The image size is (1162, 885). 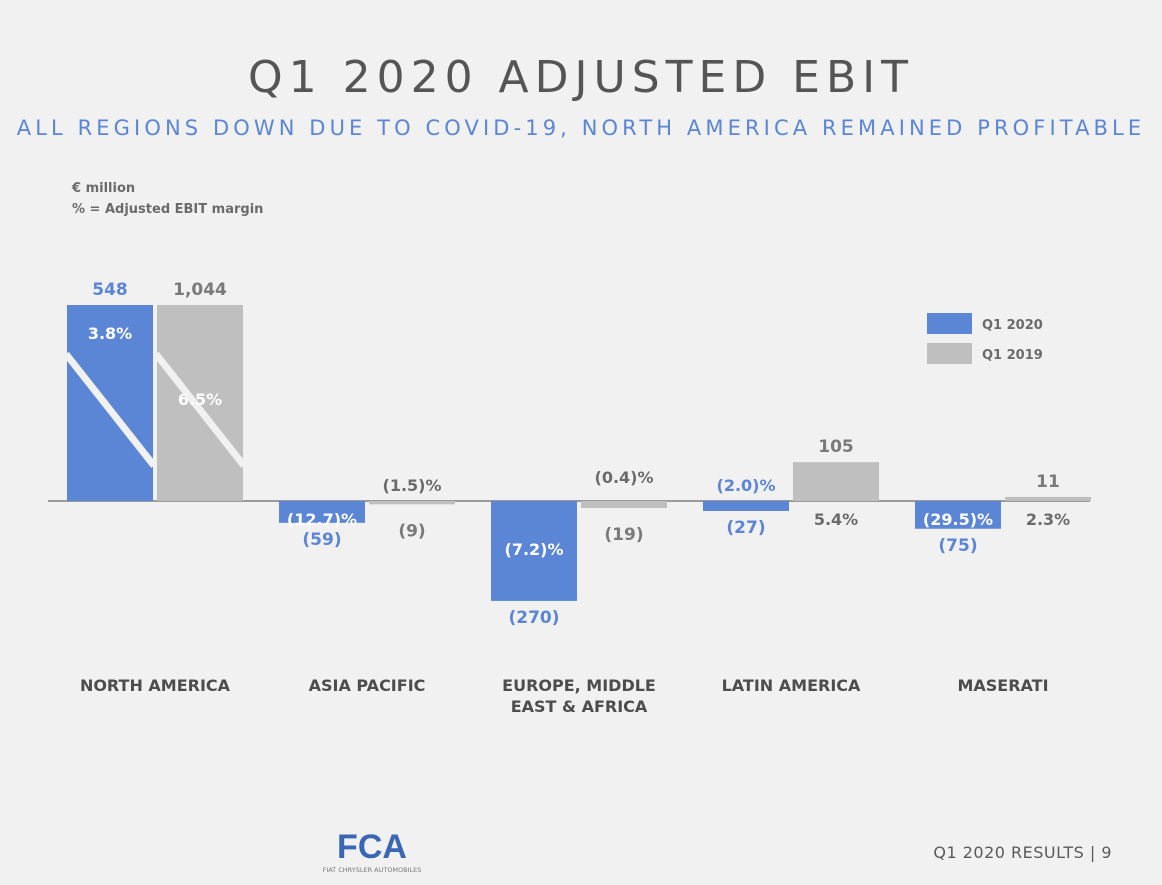 What do you see at coordinates (321, 540) in the screenshot?
I see `value-label: (59)` at bounding box center [321, 540].